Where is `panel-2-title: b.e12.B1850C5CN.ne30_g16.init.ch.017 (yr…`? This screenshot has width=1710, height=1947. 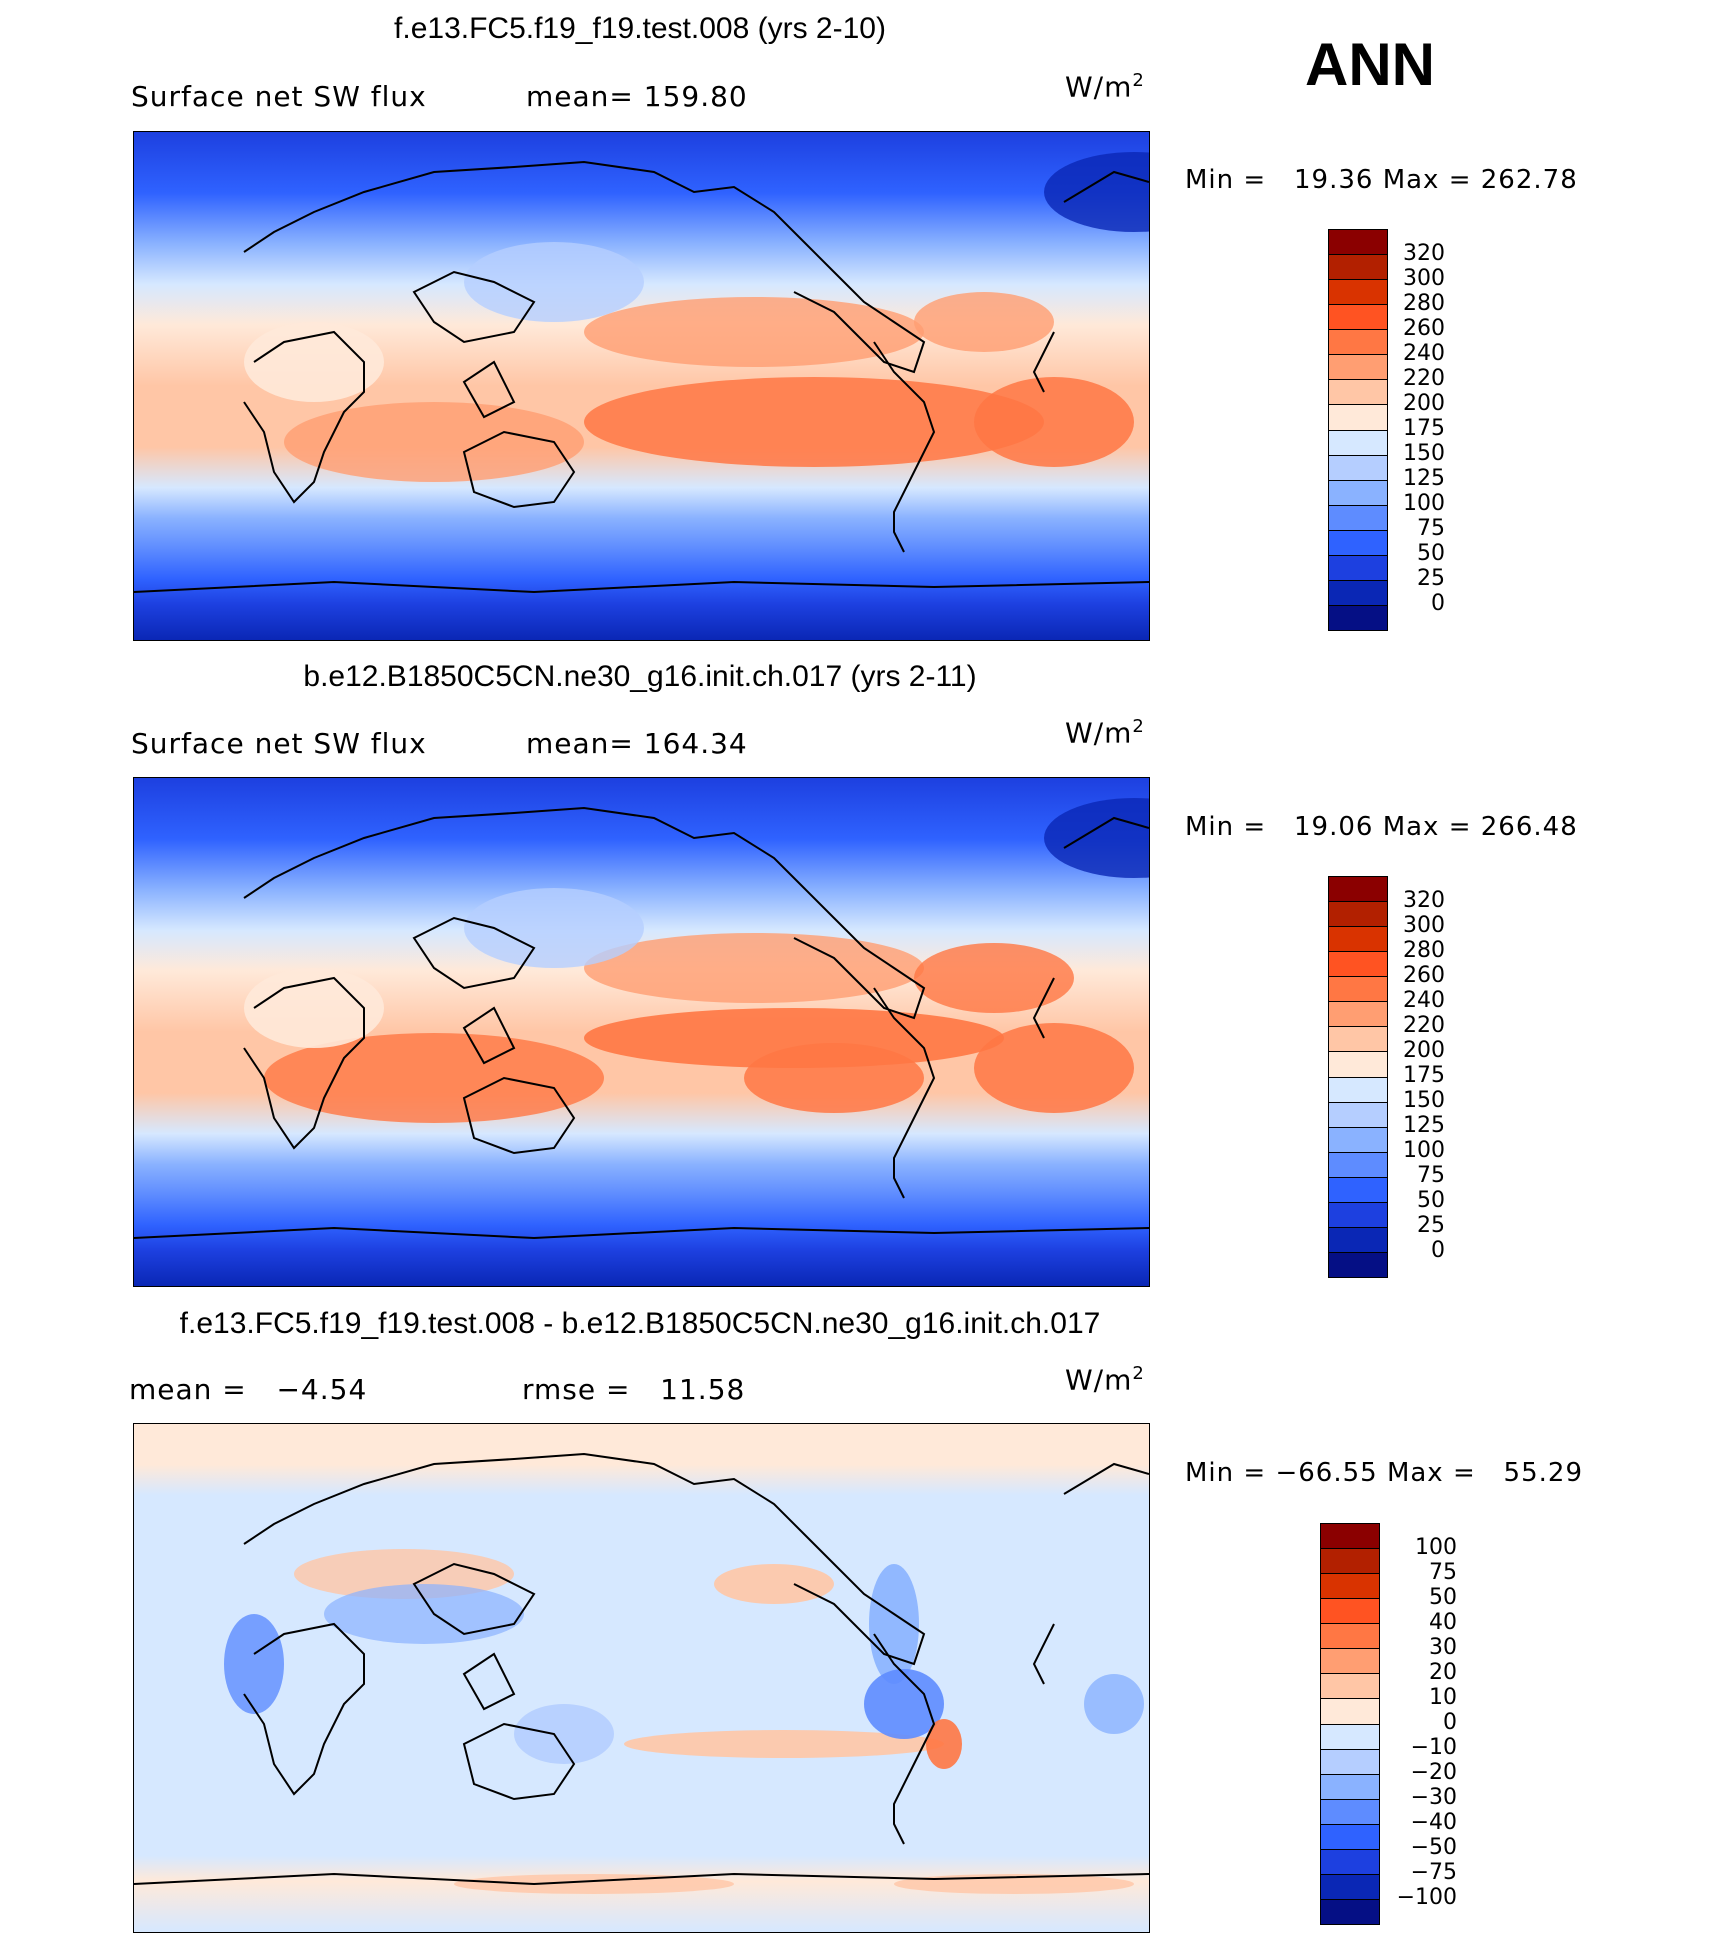 panel-2-title: b.e12.B1850C5CN.ne30_g16.init.ch.017 (yr… is located at coordinates (640, 676).